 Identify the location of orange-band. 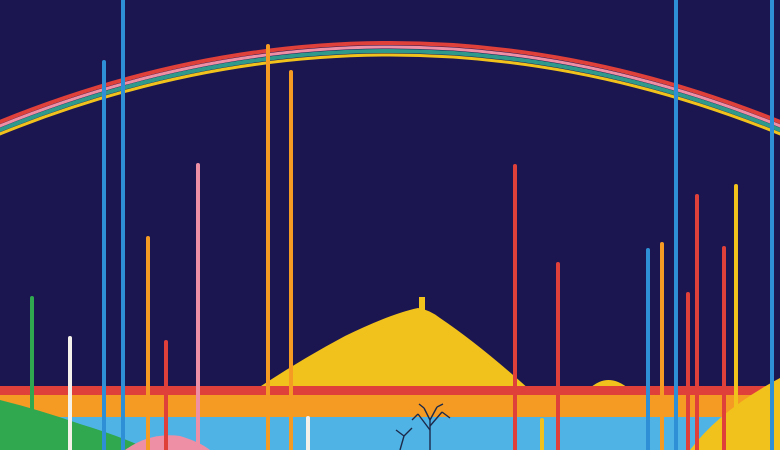
(390, 406).